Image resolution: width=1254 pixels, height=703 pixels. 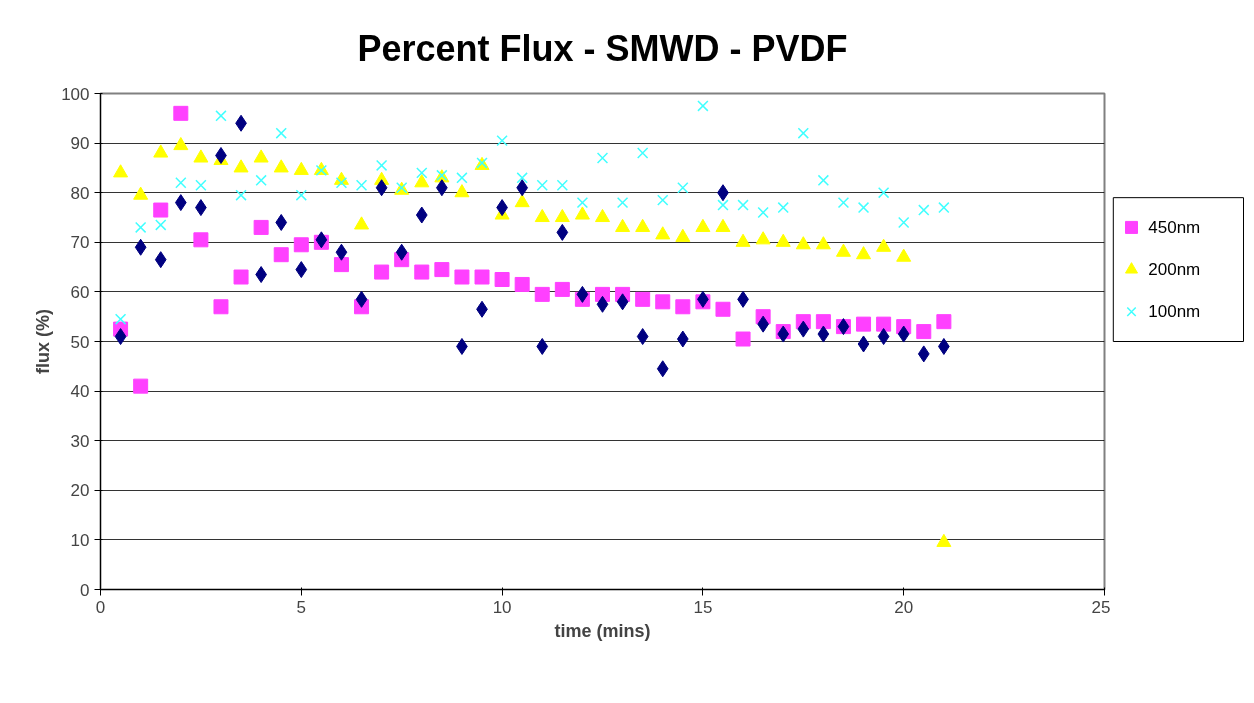 I want to click on y-tick-label: 30, so click(x=80, y=441).